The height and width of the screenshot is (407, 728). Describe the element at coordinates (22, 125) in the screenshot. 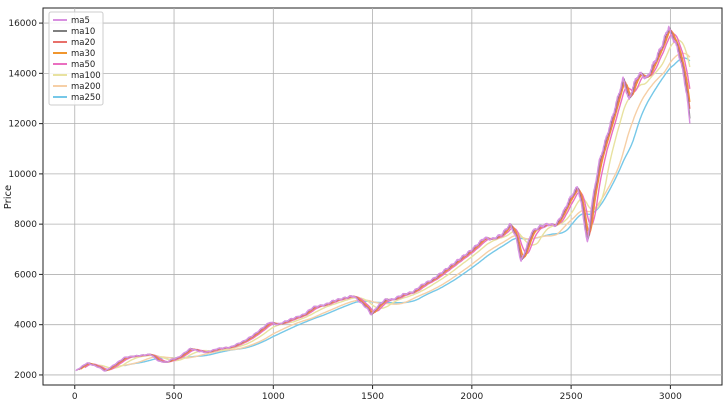

I see `y-tick-label: 12000` at that location.